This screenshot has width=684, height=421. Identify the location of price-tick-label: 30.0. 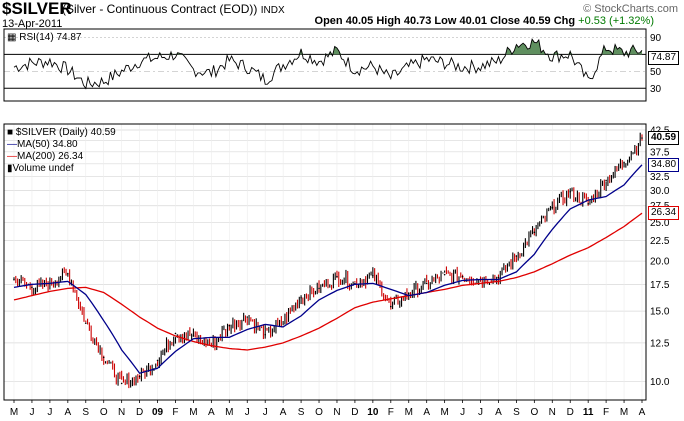
(660, 191).